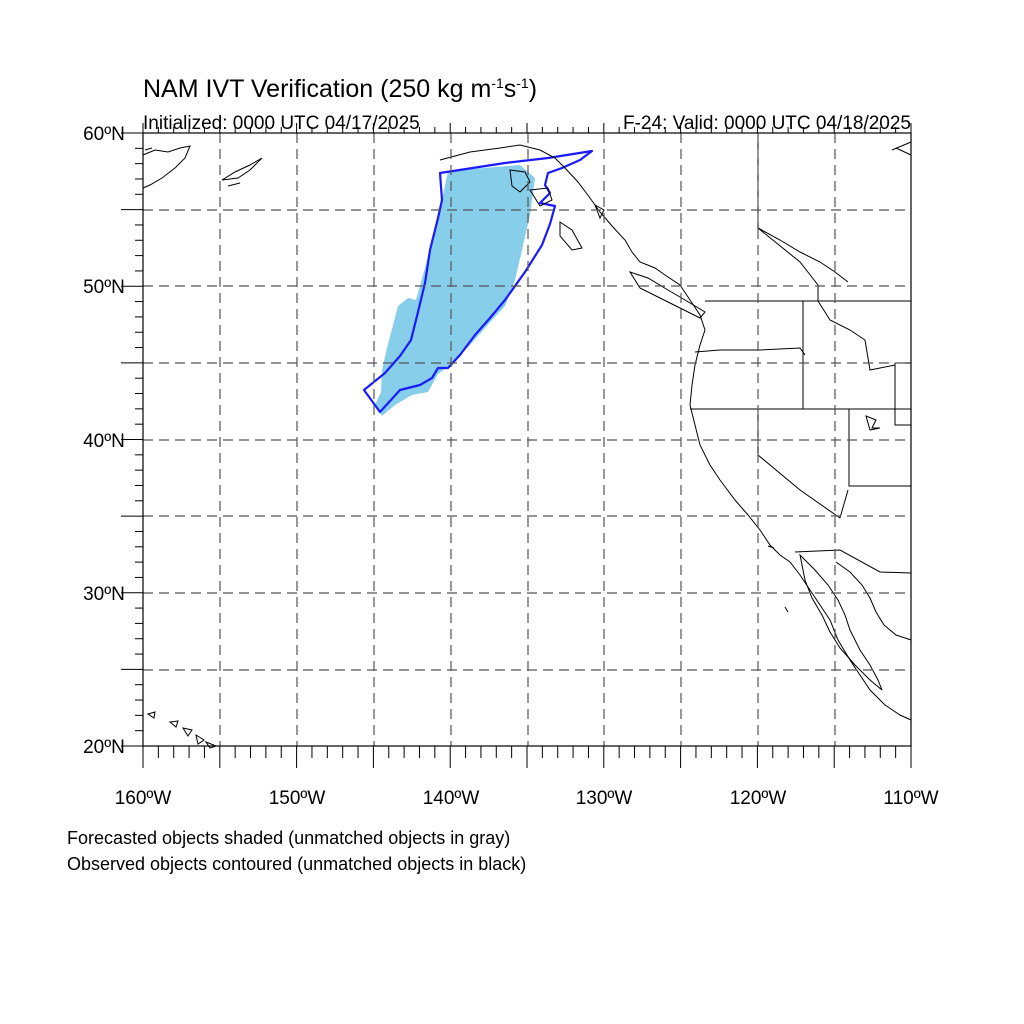 The height and width of the screenshot is (1024, 1024). I want to click on longitude-labels: 160ºW 150ºW 140ºW 130ºW 120ºW 110ºW, so click(527, 798).